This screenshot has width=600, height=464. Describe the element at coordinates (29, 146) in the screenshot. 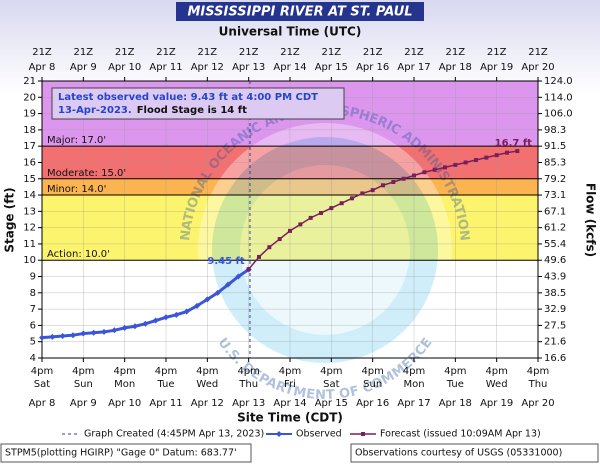

I see `y-tick-label: 17` at that location.